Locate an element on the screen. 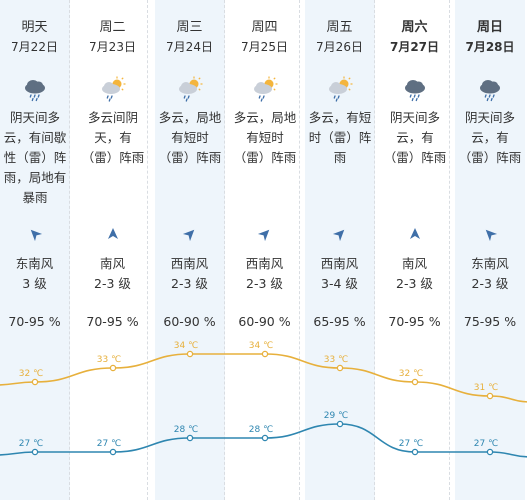  weather-description: 阴天间多云，有间歇性（雷）阵雨，局地有暴雨 is located at coordinates (35, 157).